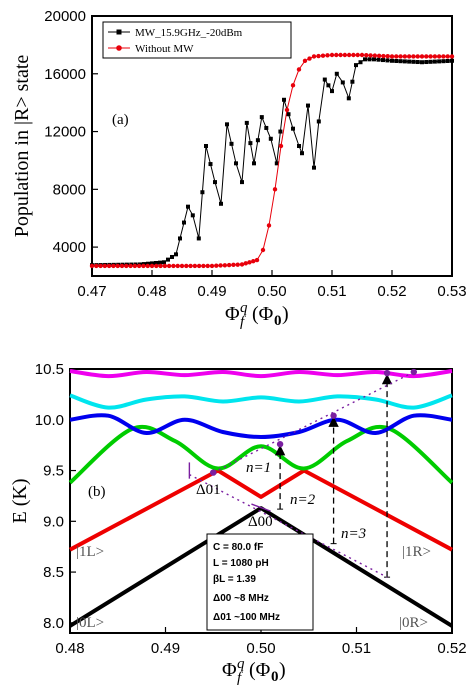 The image size is (474, 699). Describe the element at coordinates (246, 617) in the screenshot. I see `param-delta01: Δ01 ~100 MHz` at that location.